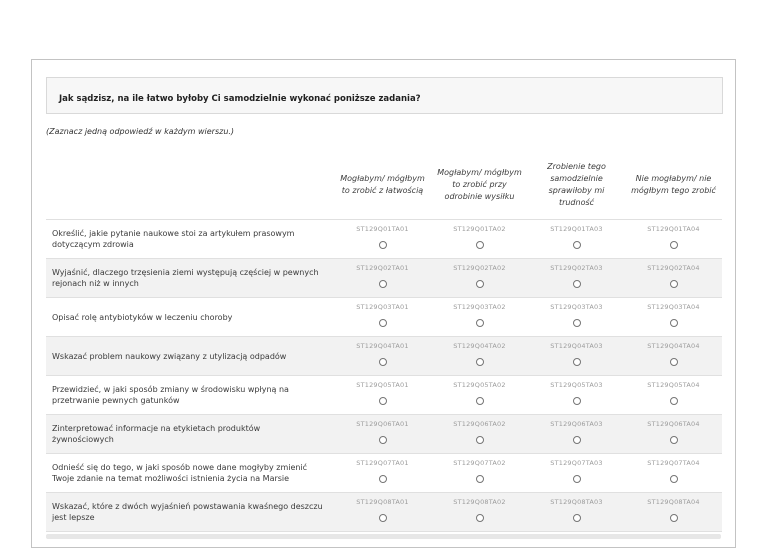  What do you see at coordinates (576, 356) in the screenshot?
I see `answer-cell: ST129Q04TA03` at bounding box center [576, 356].